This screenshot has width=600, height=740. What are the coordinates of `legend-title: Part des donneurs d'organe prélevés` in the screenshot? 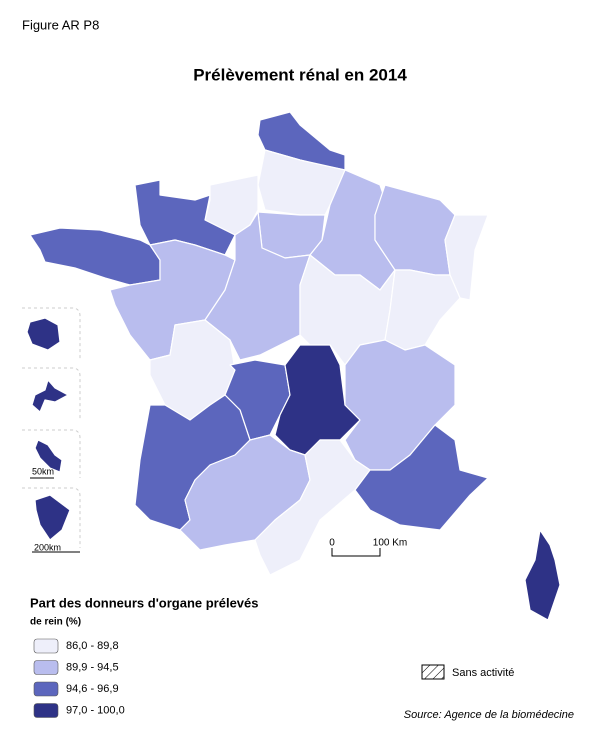 It's located at (144, 602).